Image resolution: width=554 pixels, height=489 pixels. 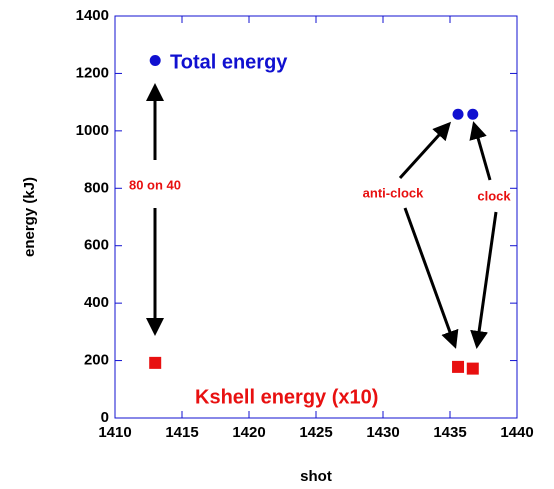 What do you see at coordinates (315, 432) in the screenshot?
I see `x-tick-label: 1425` at bounding box center [315, 432].